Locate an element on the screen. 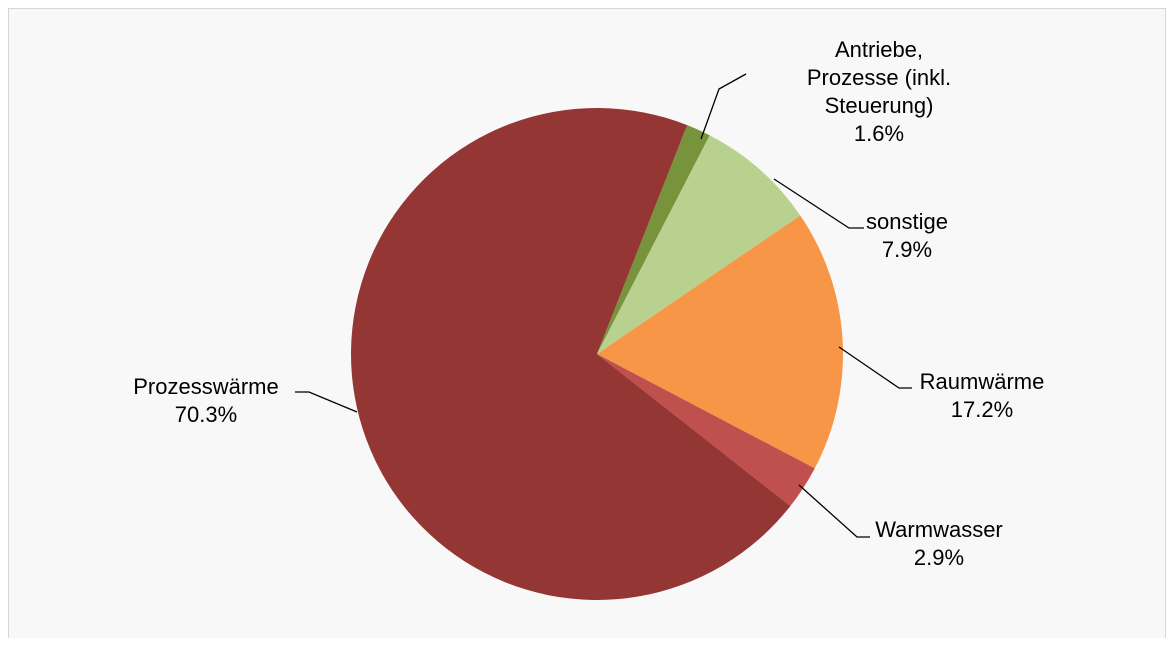 The width and height of the screenshot is (1176, 646). pie-slice-raumwärme is located at coordinates (720, 342).